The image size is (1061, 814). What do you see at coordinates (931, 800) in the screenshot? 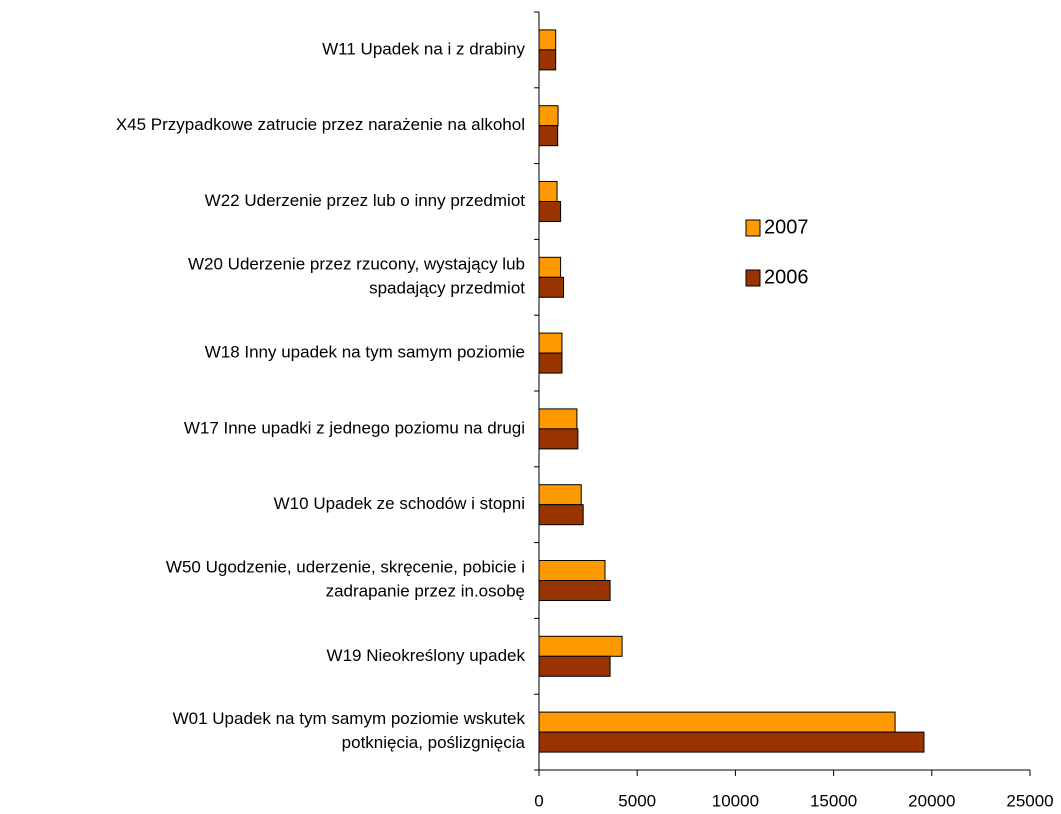
I see `x-tick-label: 20000` at bounding box center [931, 800].